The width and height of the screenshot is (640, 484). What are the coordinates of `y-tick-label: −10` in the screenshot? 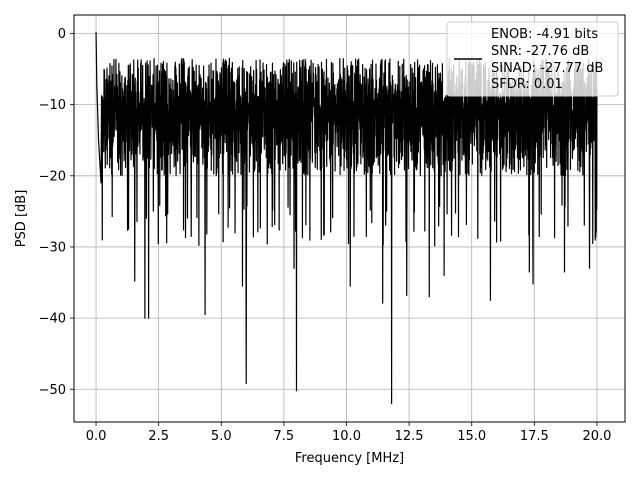 It's located at (52, 105).